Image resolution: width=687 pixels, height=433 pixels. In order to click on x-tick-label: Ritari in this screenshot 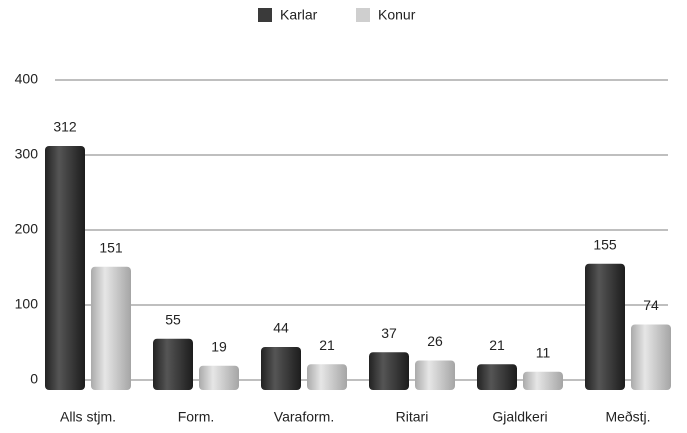, I will do `click(412, 417)`.